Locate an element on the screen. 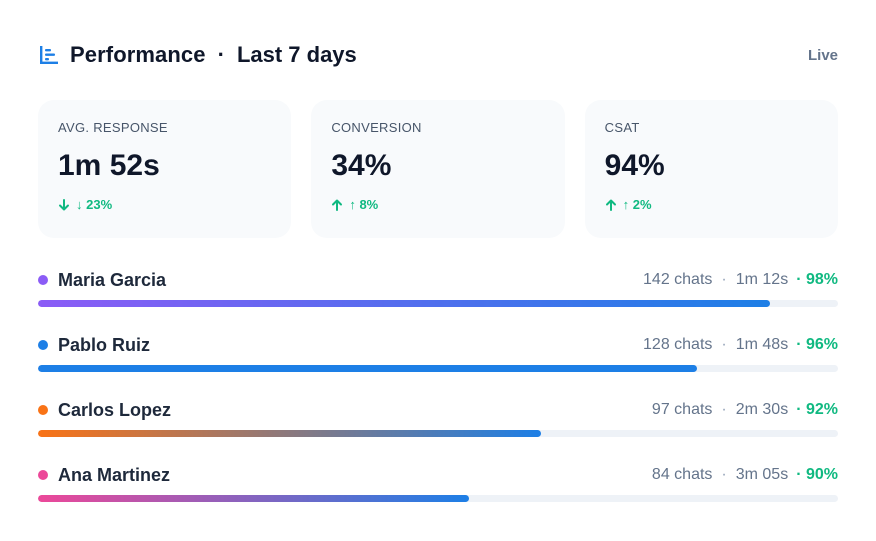 This screenshot has height=541, width=876. agent-csat: · 98% is located at coordinates (817, 279).